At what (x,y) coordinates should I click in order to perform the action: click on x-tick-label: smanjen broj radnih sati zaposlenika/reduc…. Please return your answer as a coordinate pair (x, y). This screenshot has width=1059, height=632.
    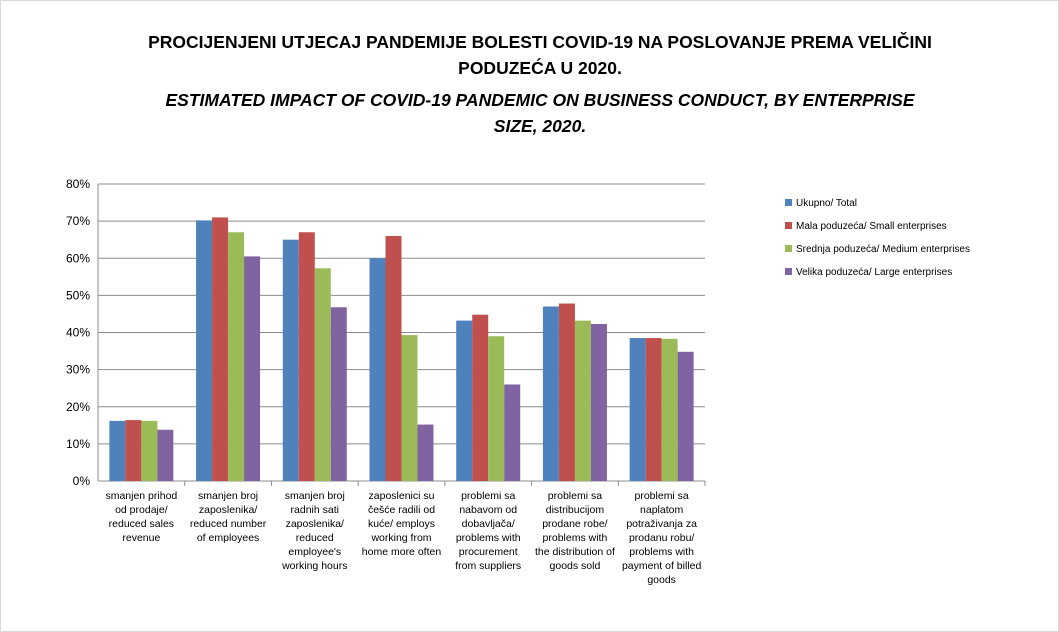
    Looking at the image, I should click on (314, 531).